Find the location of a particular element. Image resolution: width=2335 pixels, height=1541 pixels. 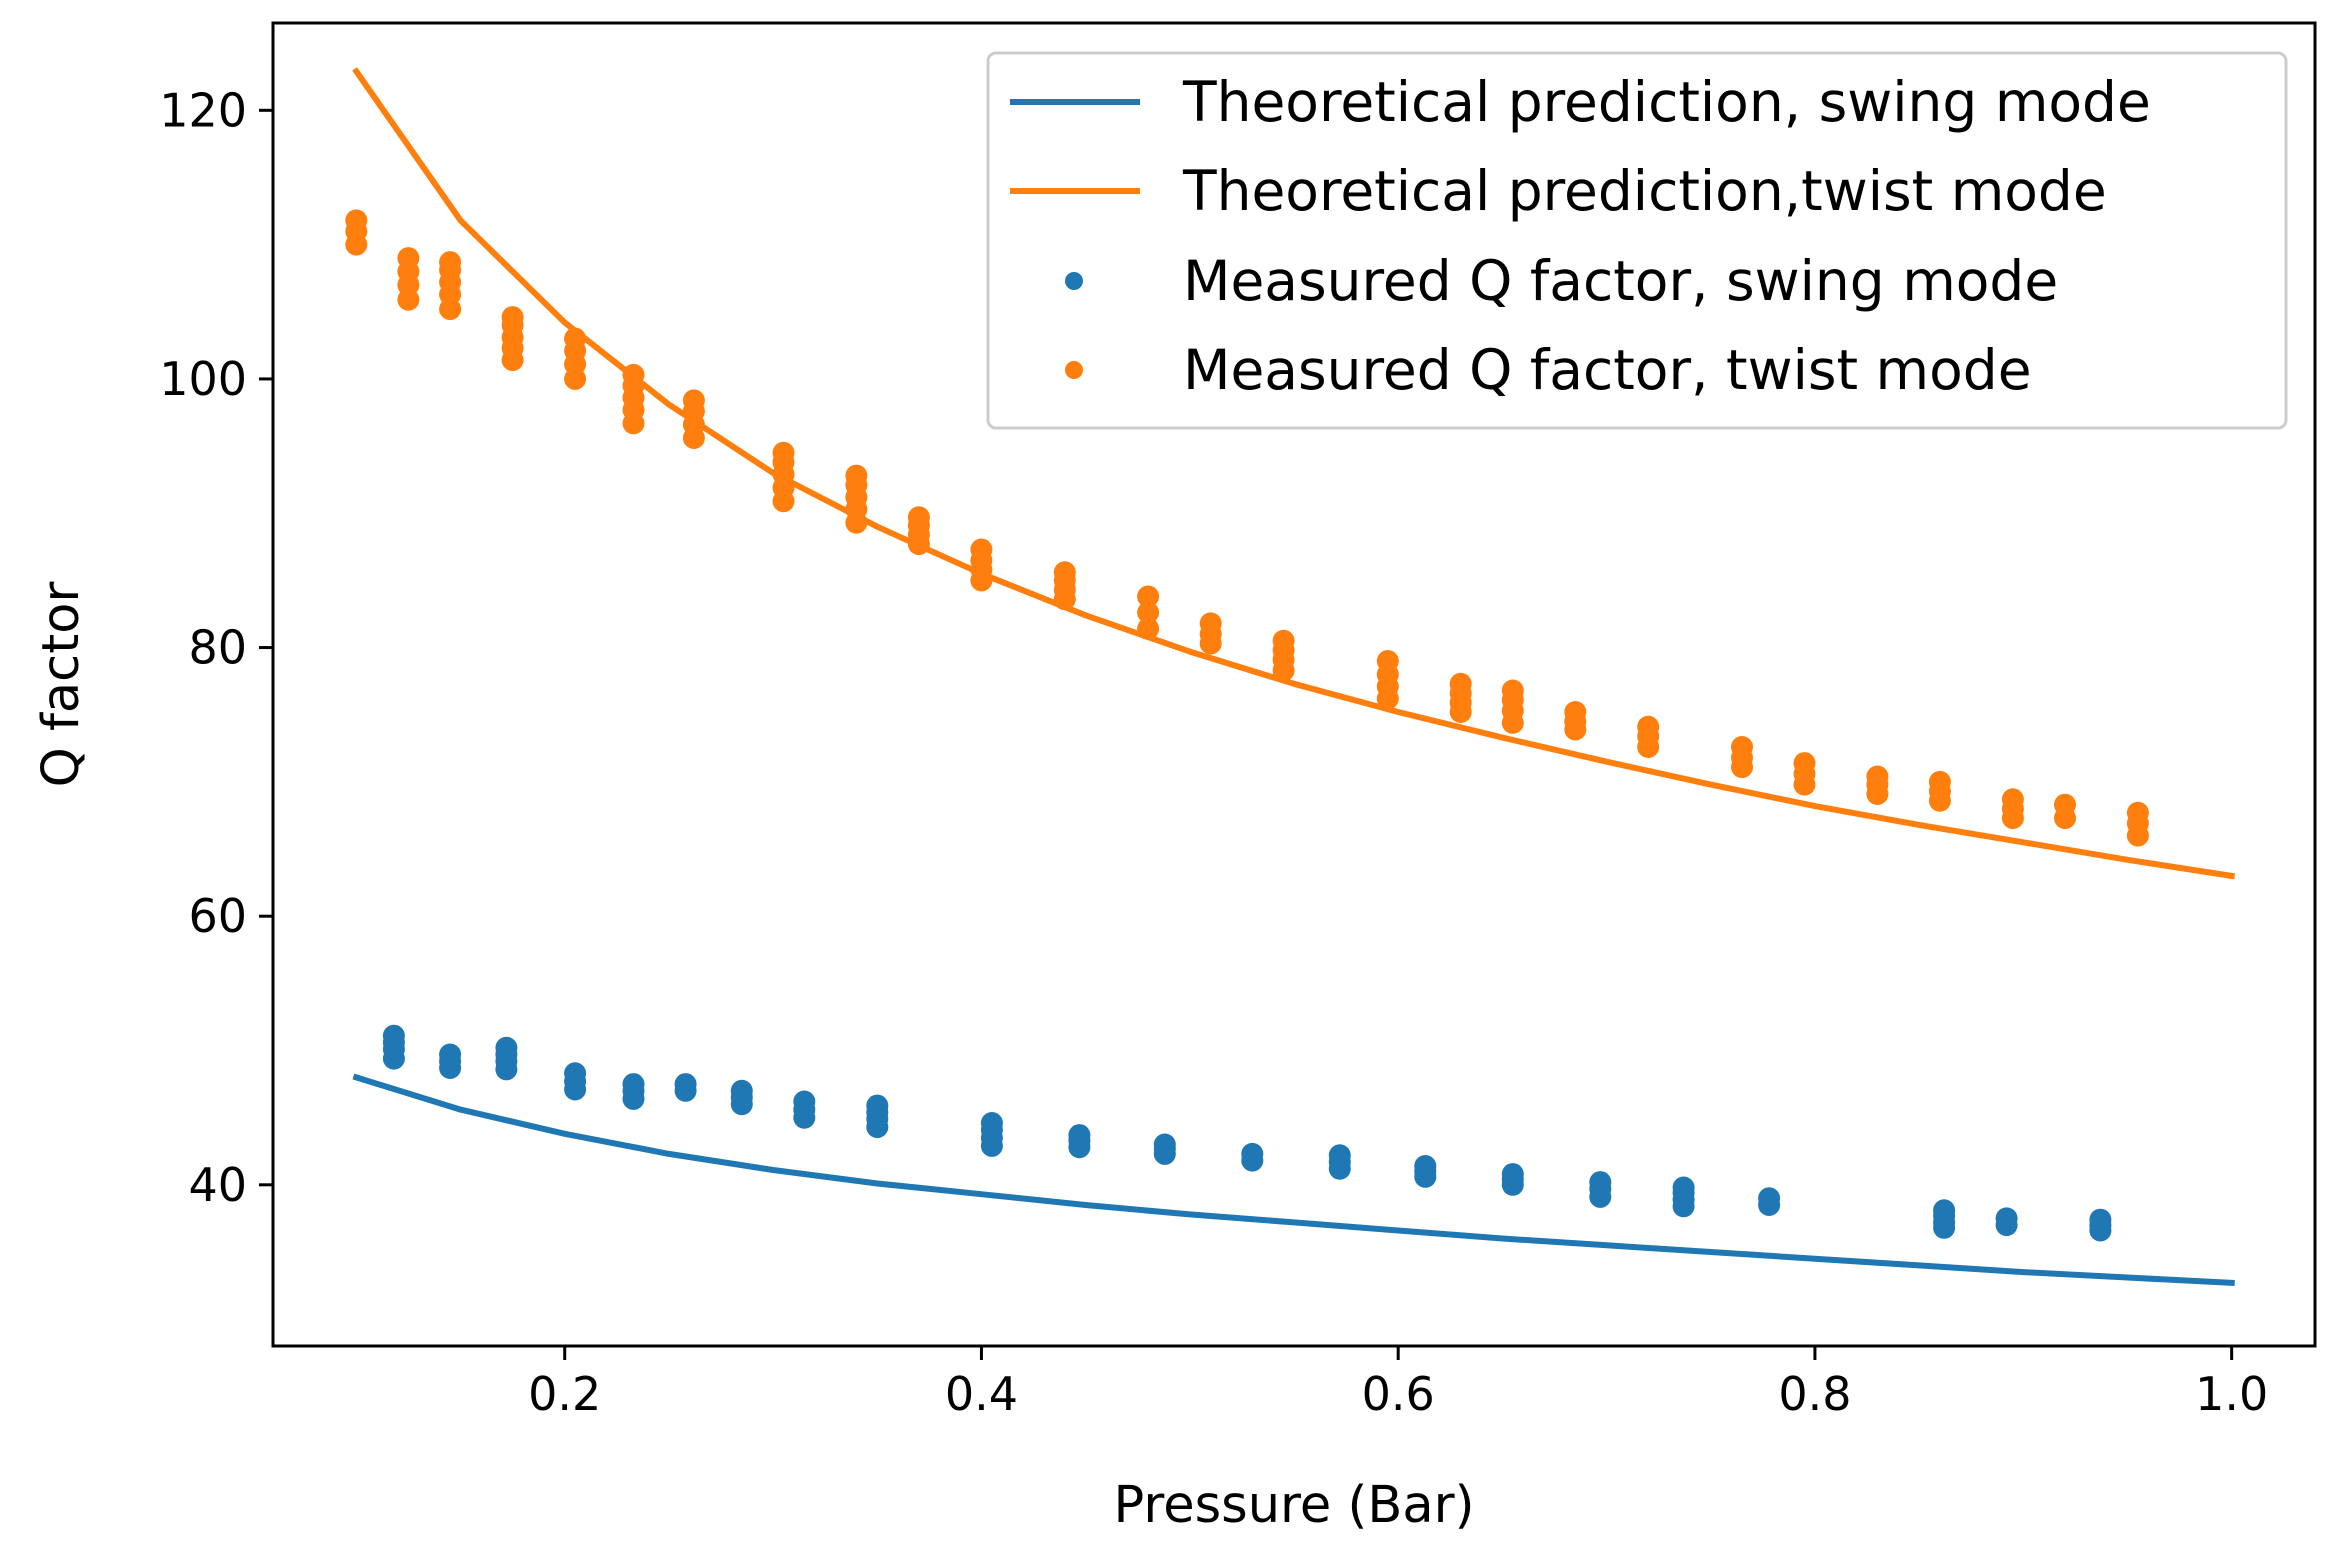

x-axis: 0.2 0.4 0.6 0.8 1.0 is located at coordinates (1398, 1383).